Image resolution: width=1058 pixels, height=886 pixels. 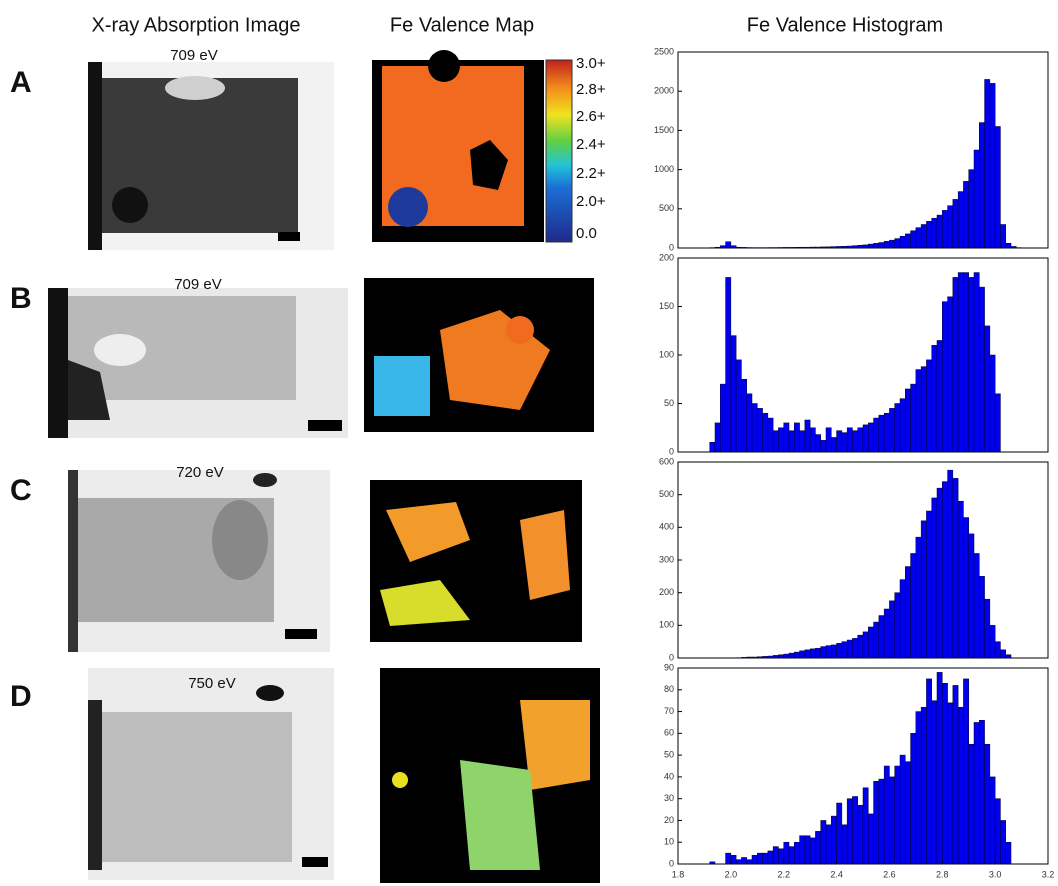 What do you see at coordinates (669, 689) in the screenshot?
I see `y-tick-label: 80` at bounding box center [669, 689].